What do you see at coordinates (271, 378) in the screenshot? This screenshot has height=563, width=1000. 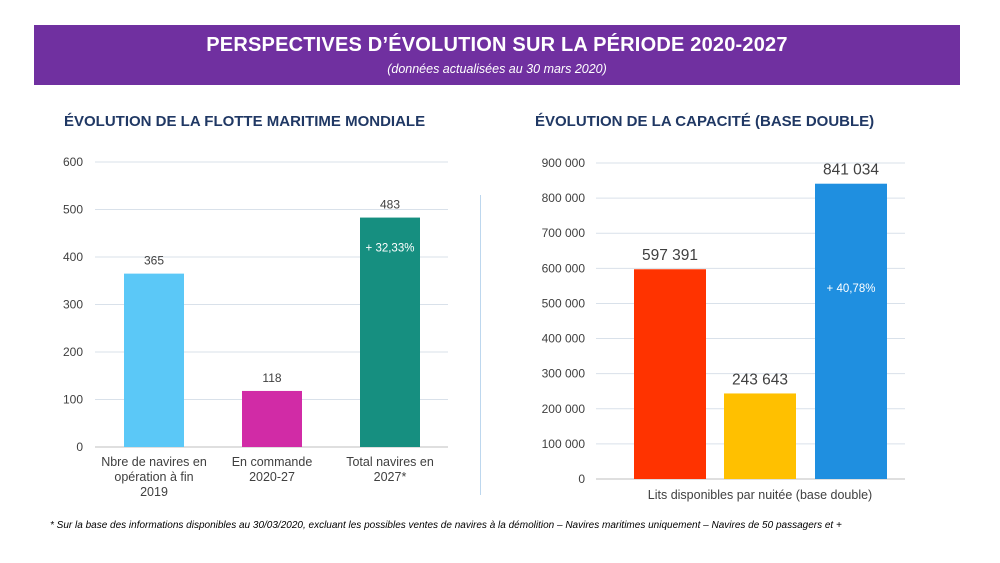 I see `fleet-value-label: 118` at bounding box center [271, 378].